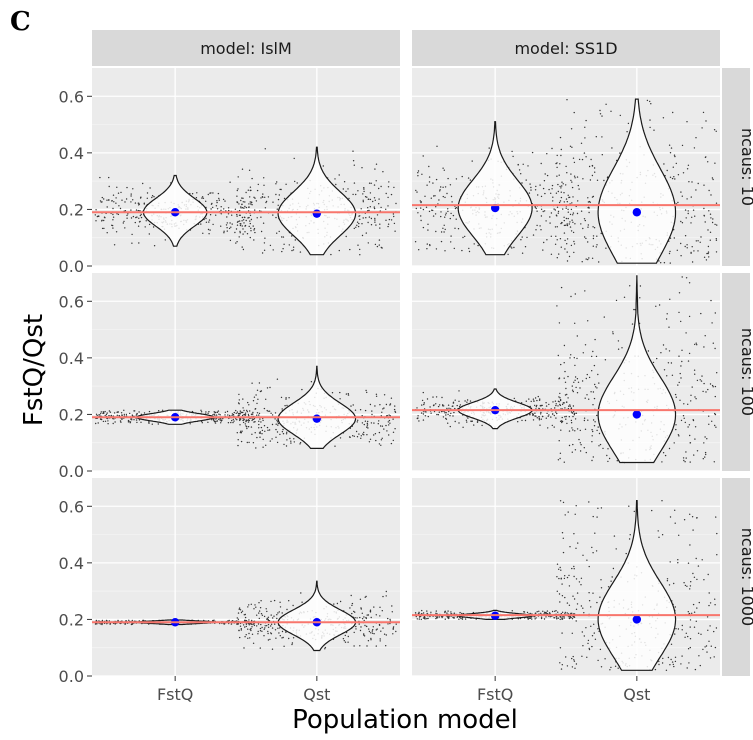 This screenshot has width=753, height=740. What do you see at coordinates (736, 372) in the screenshot?
I see `row-strip` at bounding box center [736, 372].